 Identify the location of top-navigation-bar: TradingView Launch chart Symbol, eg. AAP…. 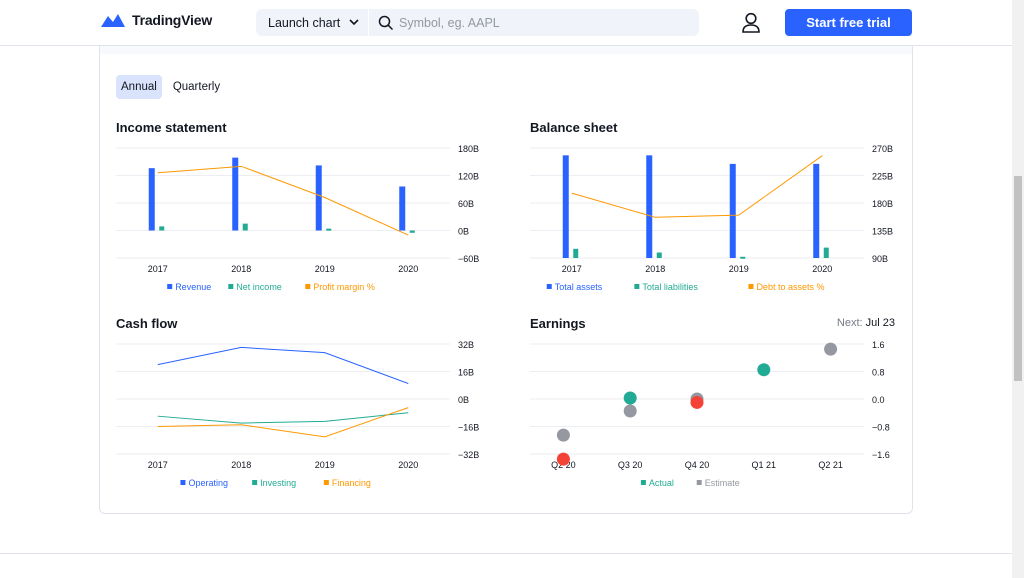
(506, 23).